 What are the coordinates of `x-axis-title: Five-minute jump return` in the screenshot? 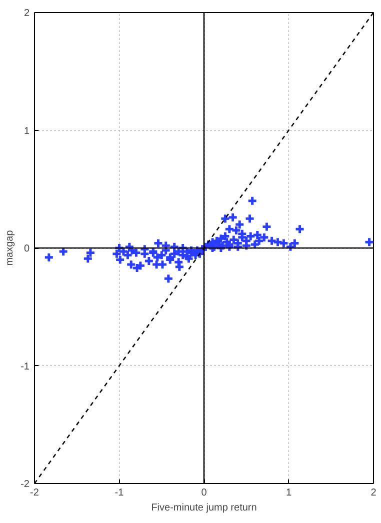 It's located at (204, 508).